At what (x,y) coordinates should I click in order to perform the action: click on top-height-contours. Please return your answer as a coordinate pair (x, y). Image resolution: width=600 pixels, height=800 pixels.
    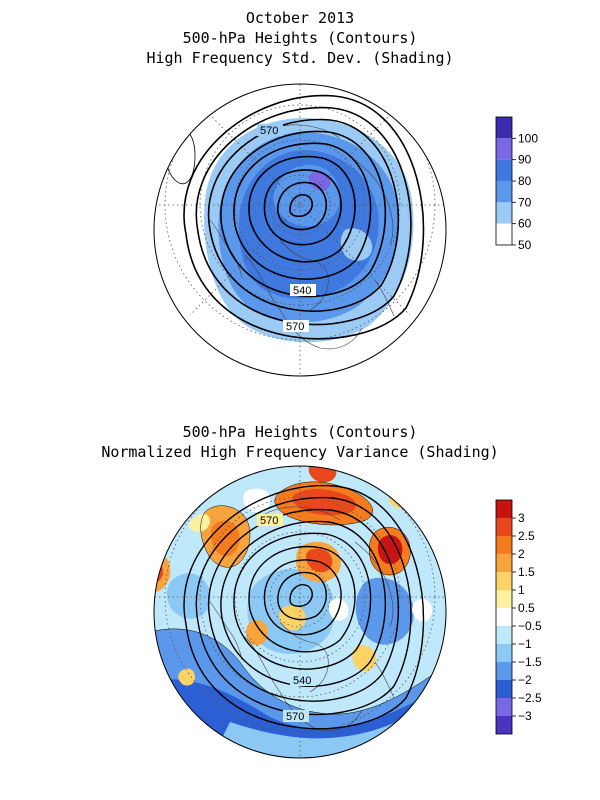
    Looking at the image, I should click on (304, 217).